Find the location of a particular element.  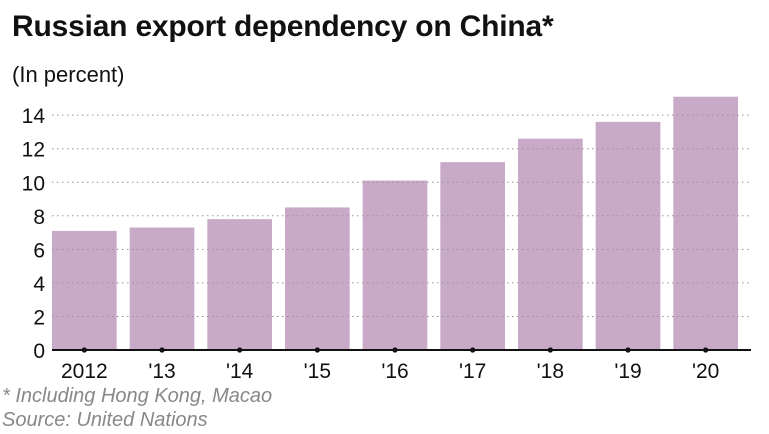

x-tick-label-5: '17 is located at coordinates (472, 371).